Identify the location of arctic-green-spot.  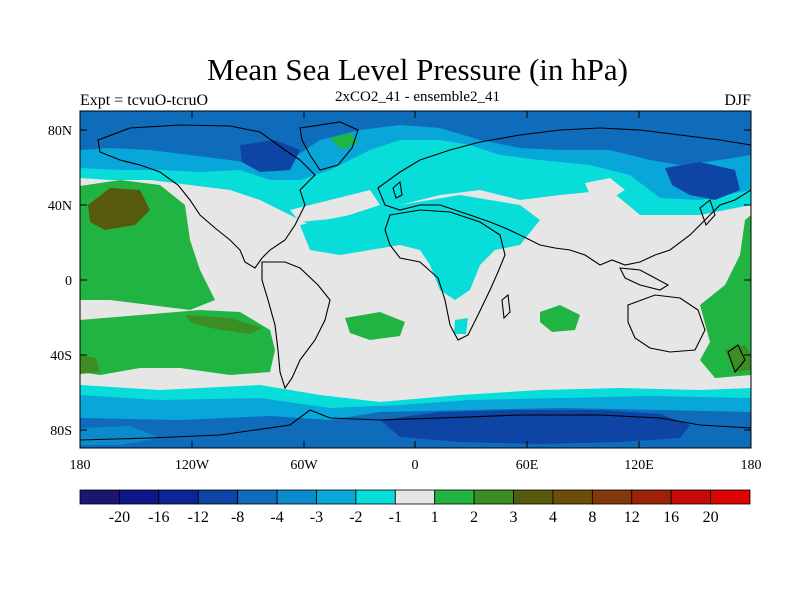
(344, 141).